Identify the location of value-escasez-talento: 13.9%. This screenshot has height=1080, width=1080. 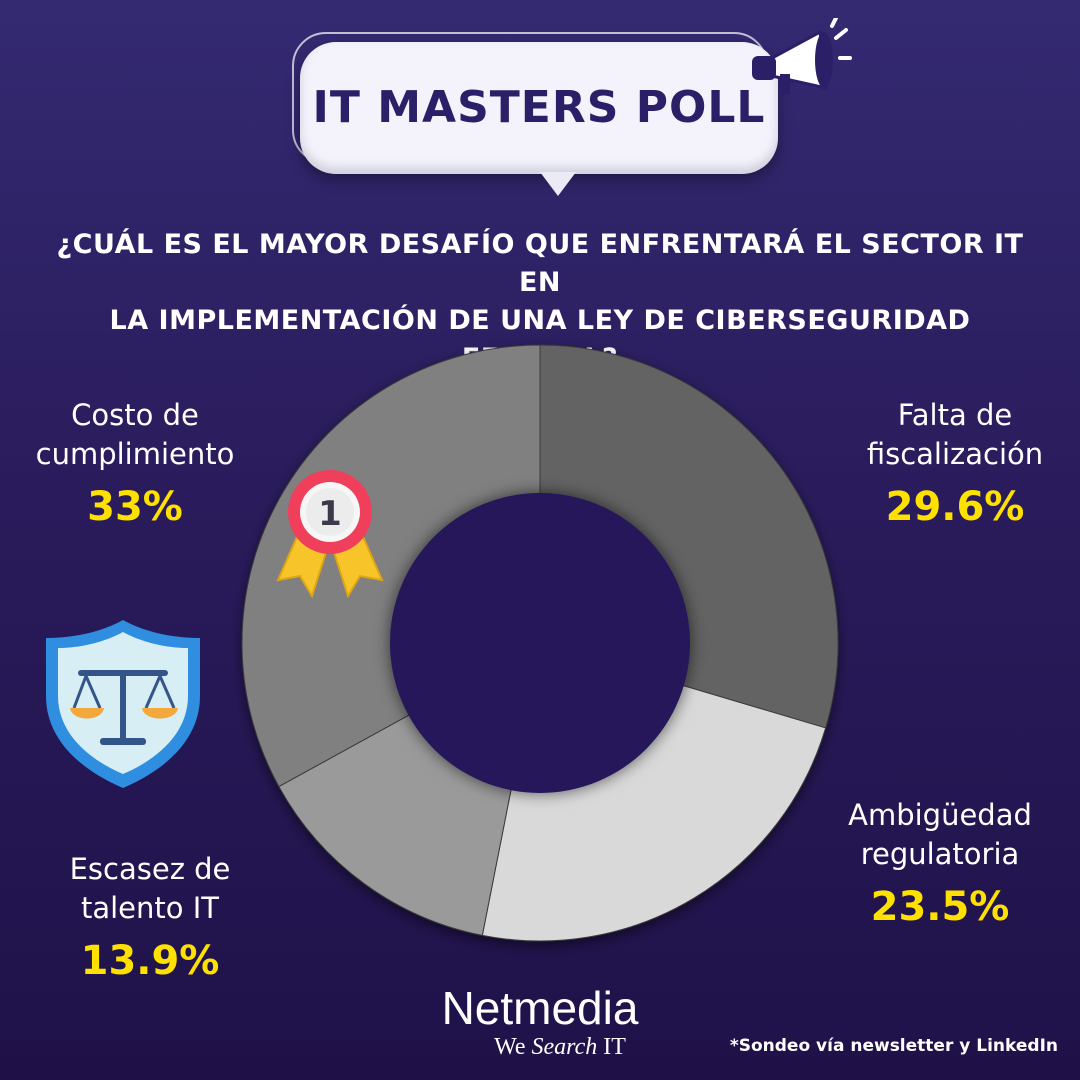
(150, 961).